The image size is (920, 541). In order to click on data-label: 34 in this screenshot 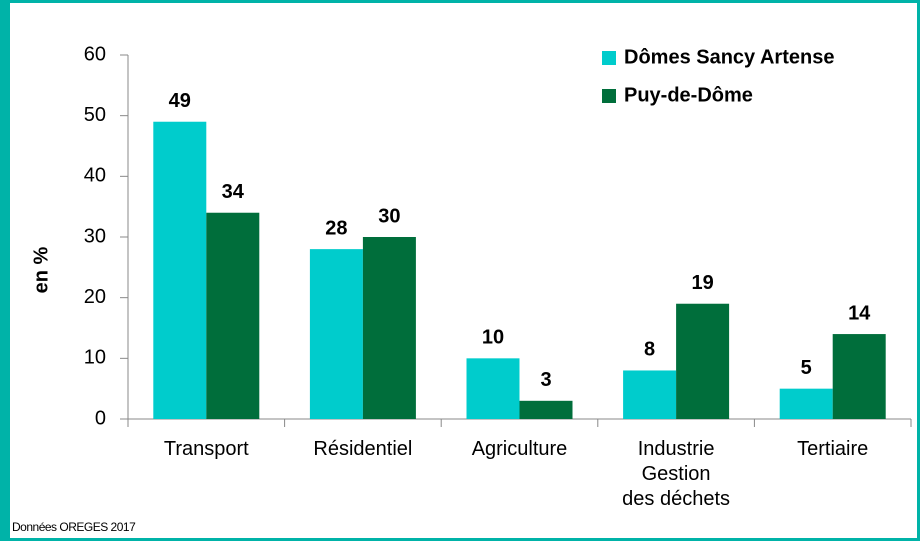, I will do `click(233, 192)`.